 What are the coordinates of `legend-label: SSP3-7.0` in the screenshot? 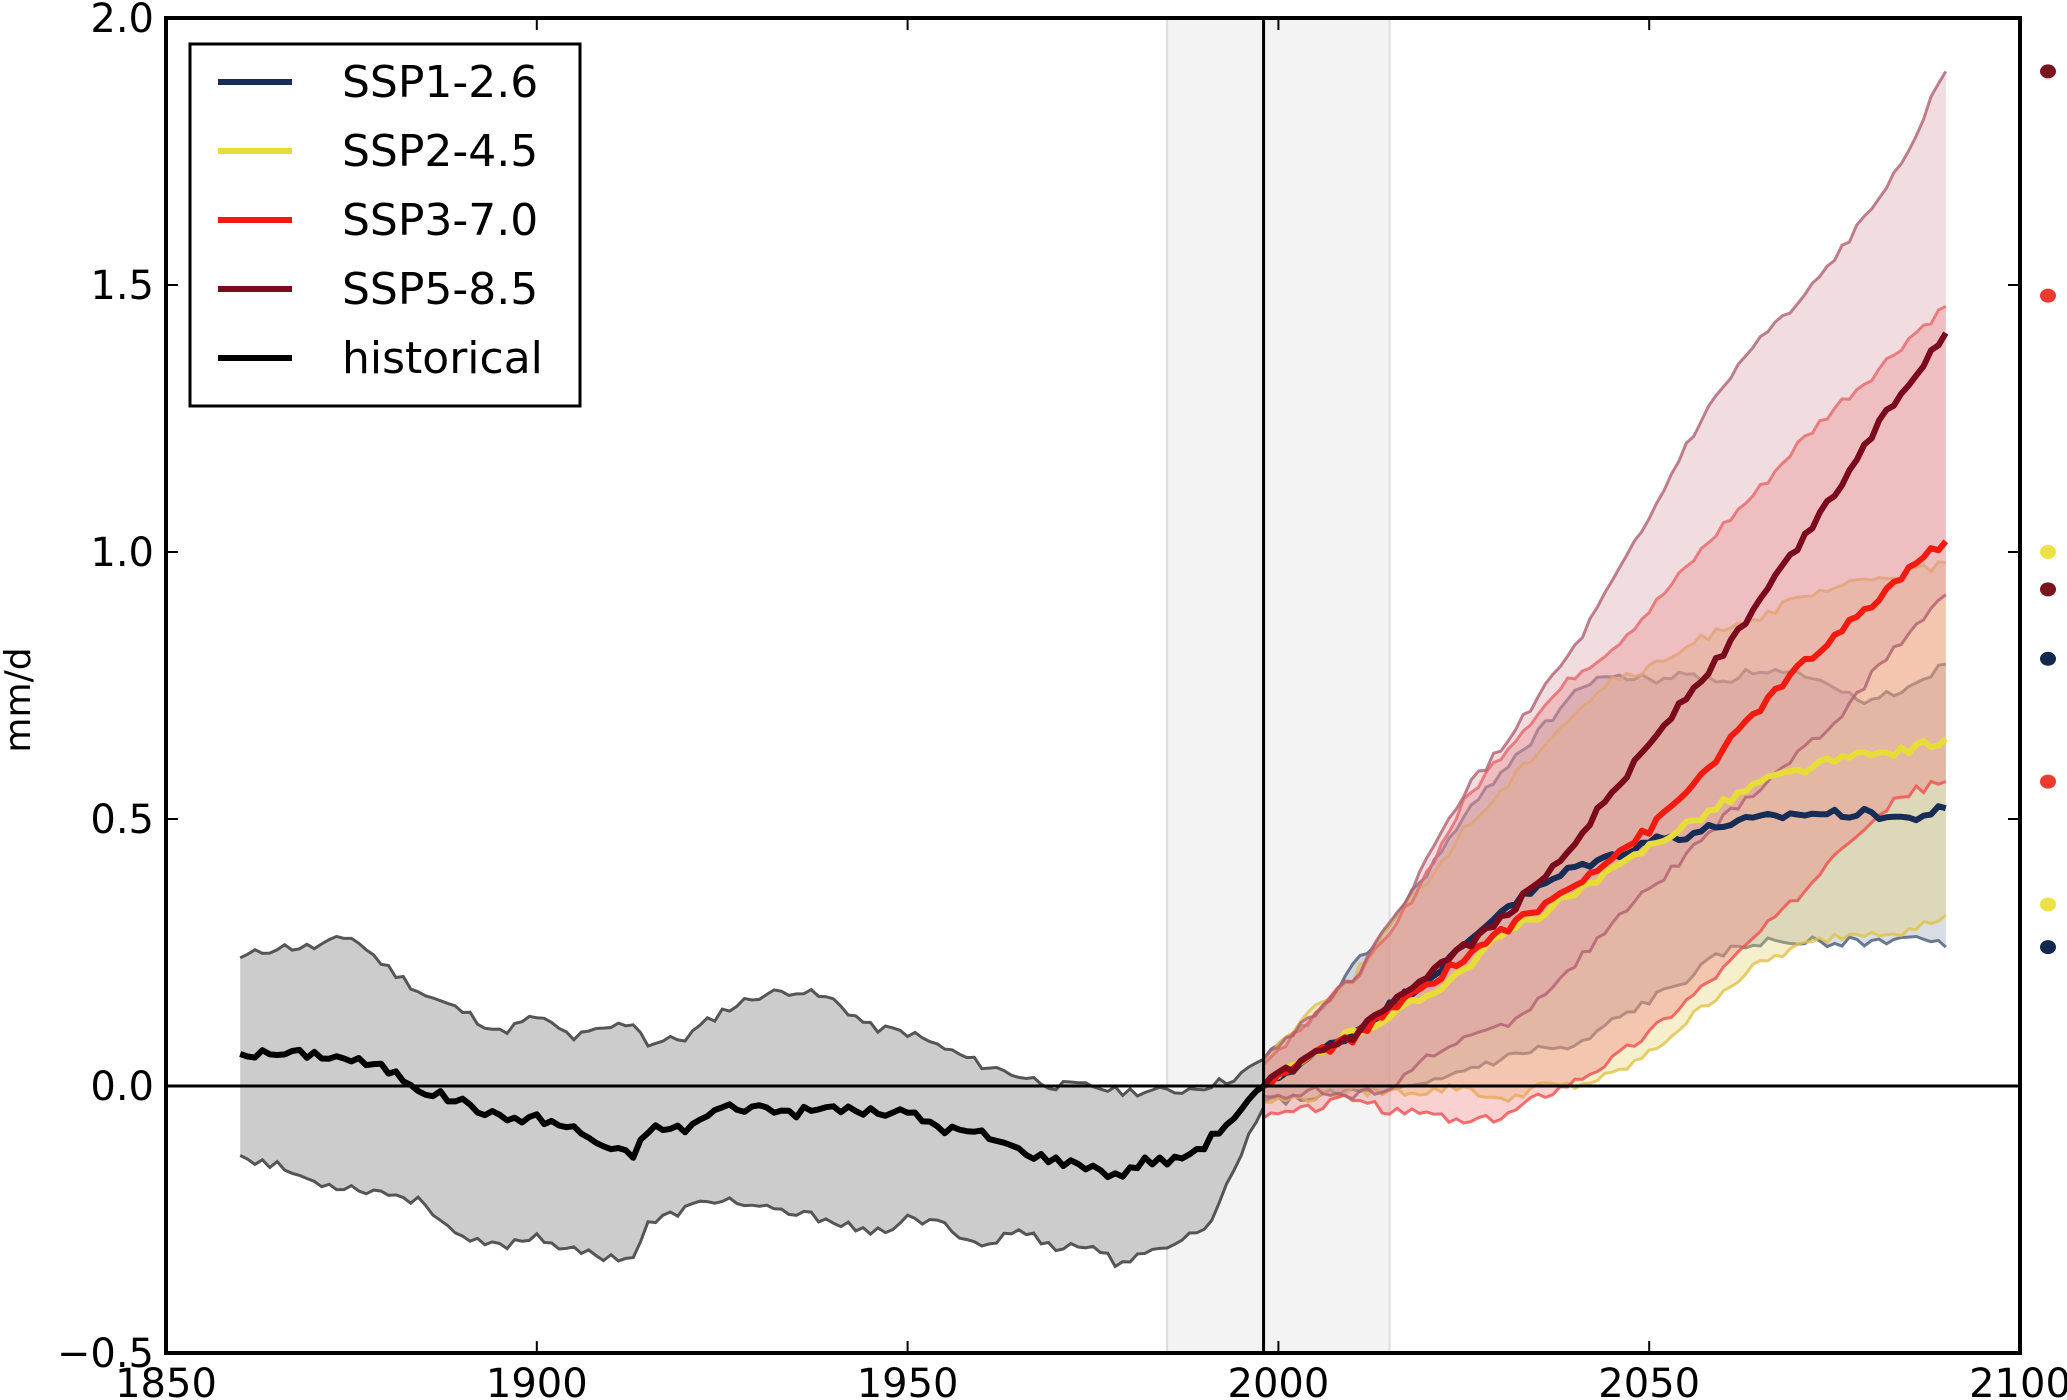 It's located at (440, 220).